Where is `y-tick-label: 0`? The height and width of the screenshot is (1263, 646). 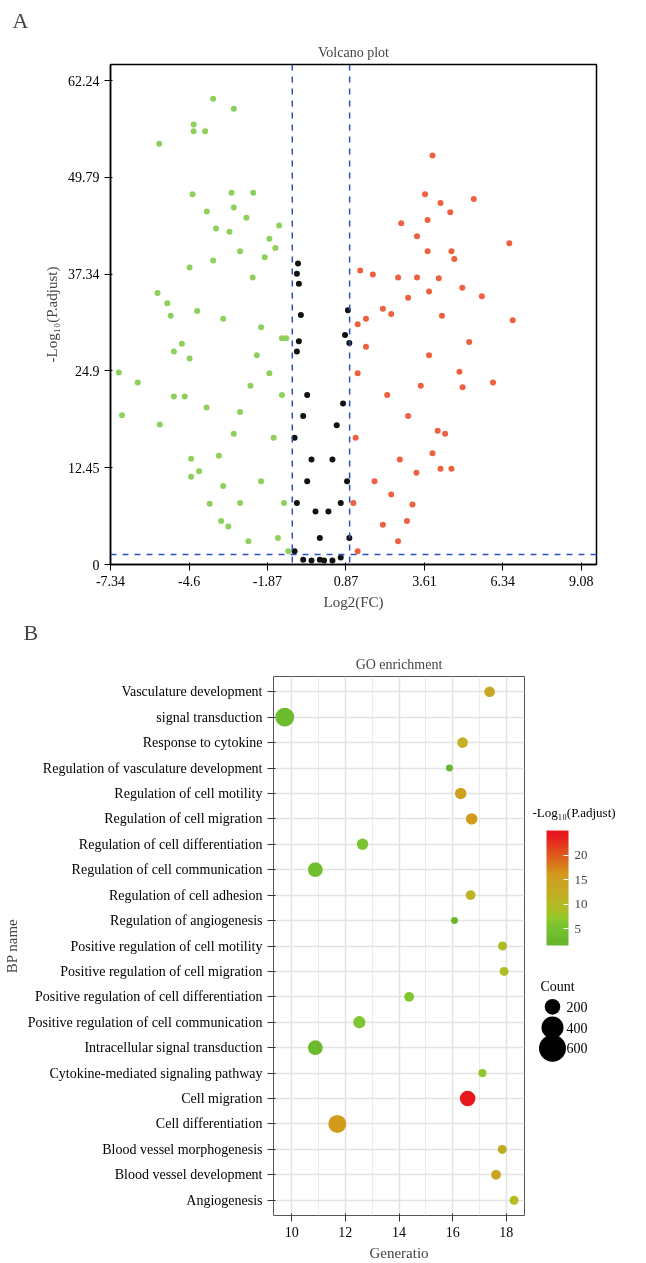 y-tick-label: 0 is located at coordinates (96, 565).